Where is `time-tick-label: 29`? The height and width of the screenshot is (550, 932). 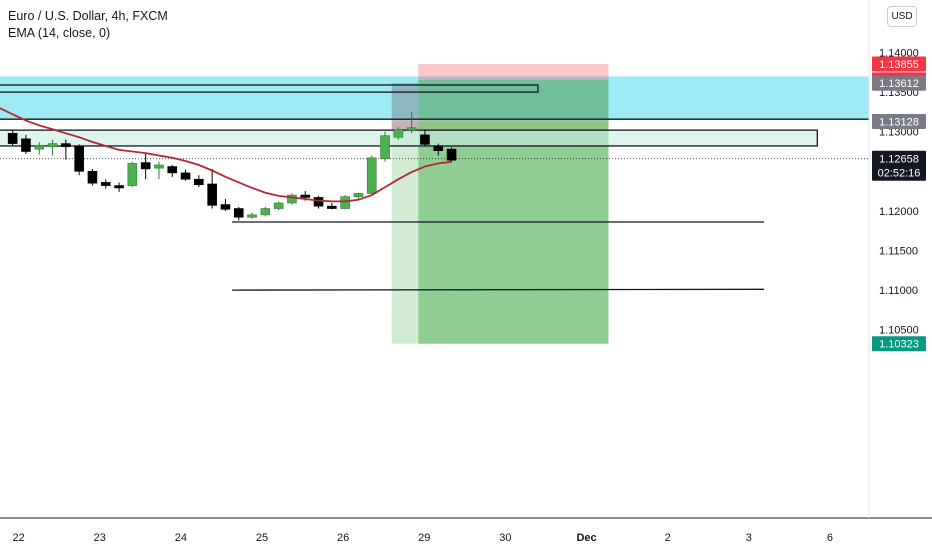
time-tick-label: 29 is located at coordinates (424, 538).